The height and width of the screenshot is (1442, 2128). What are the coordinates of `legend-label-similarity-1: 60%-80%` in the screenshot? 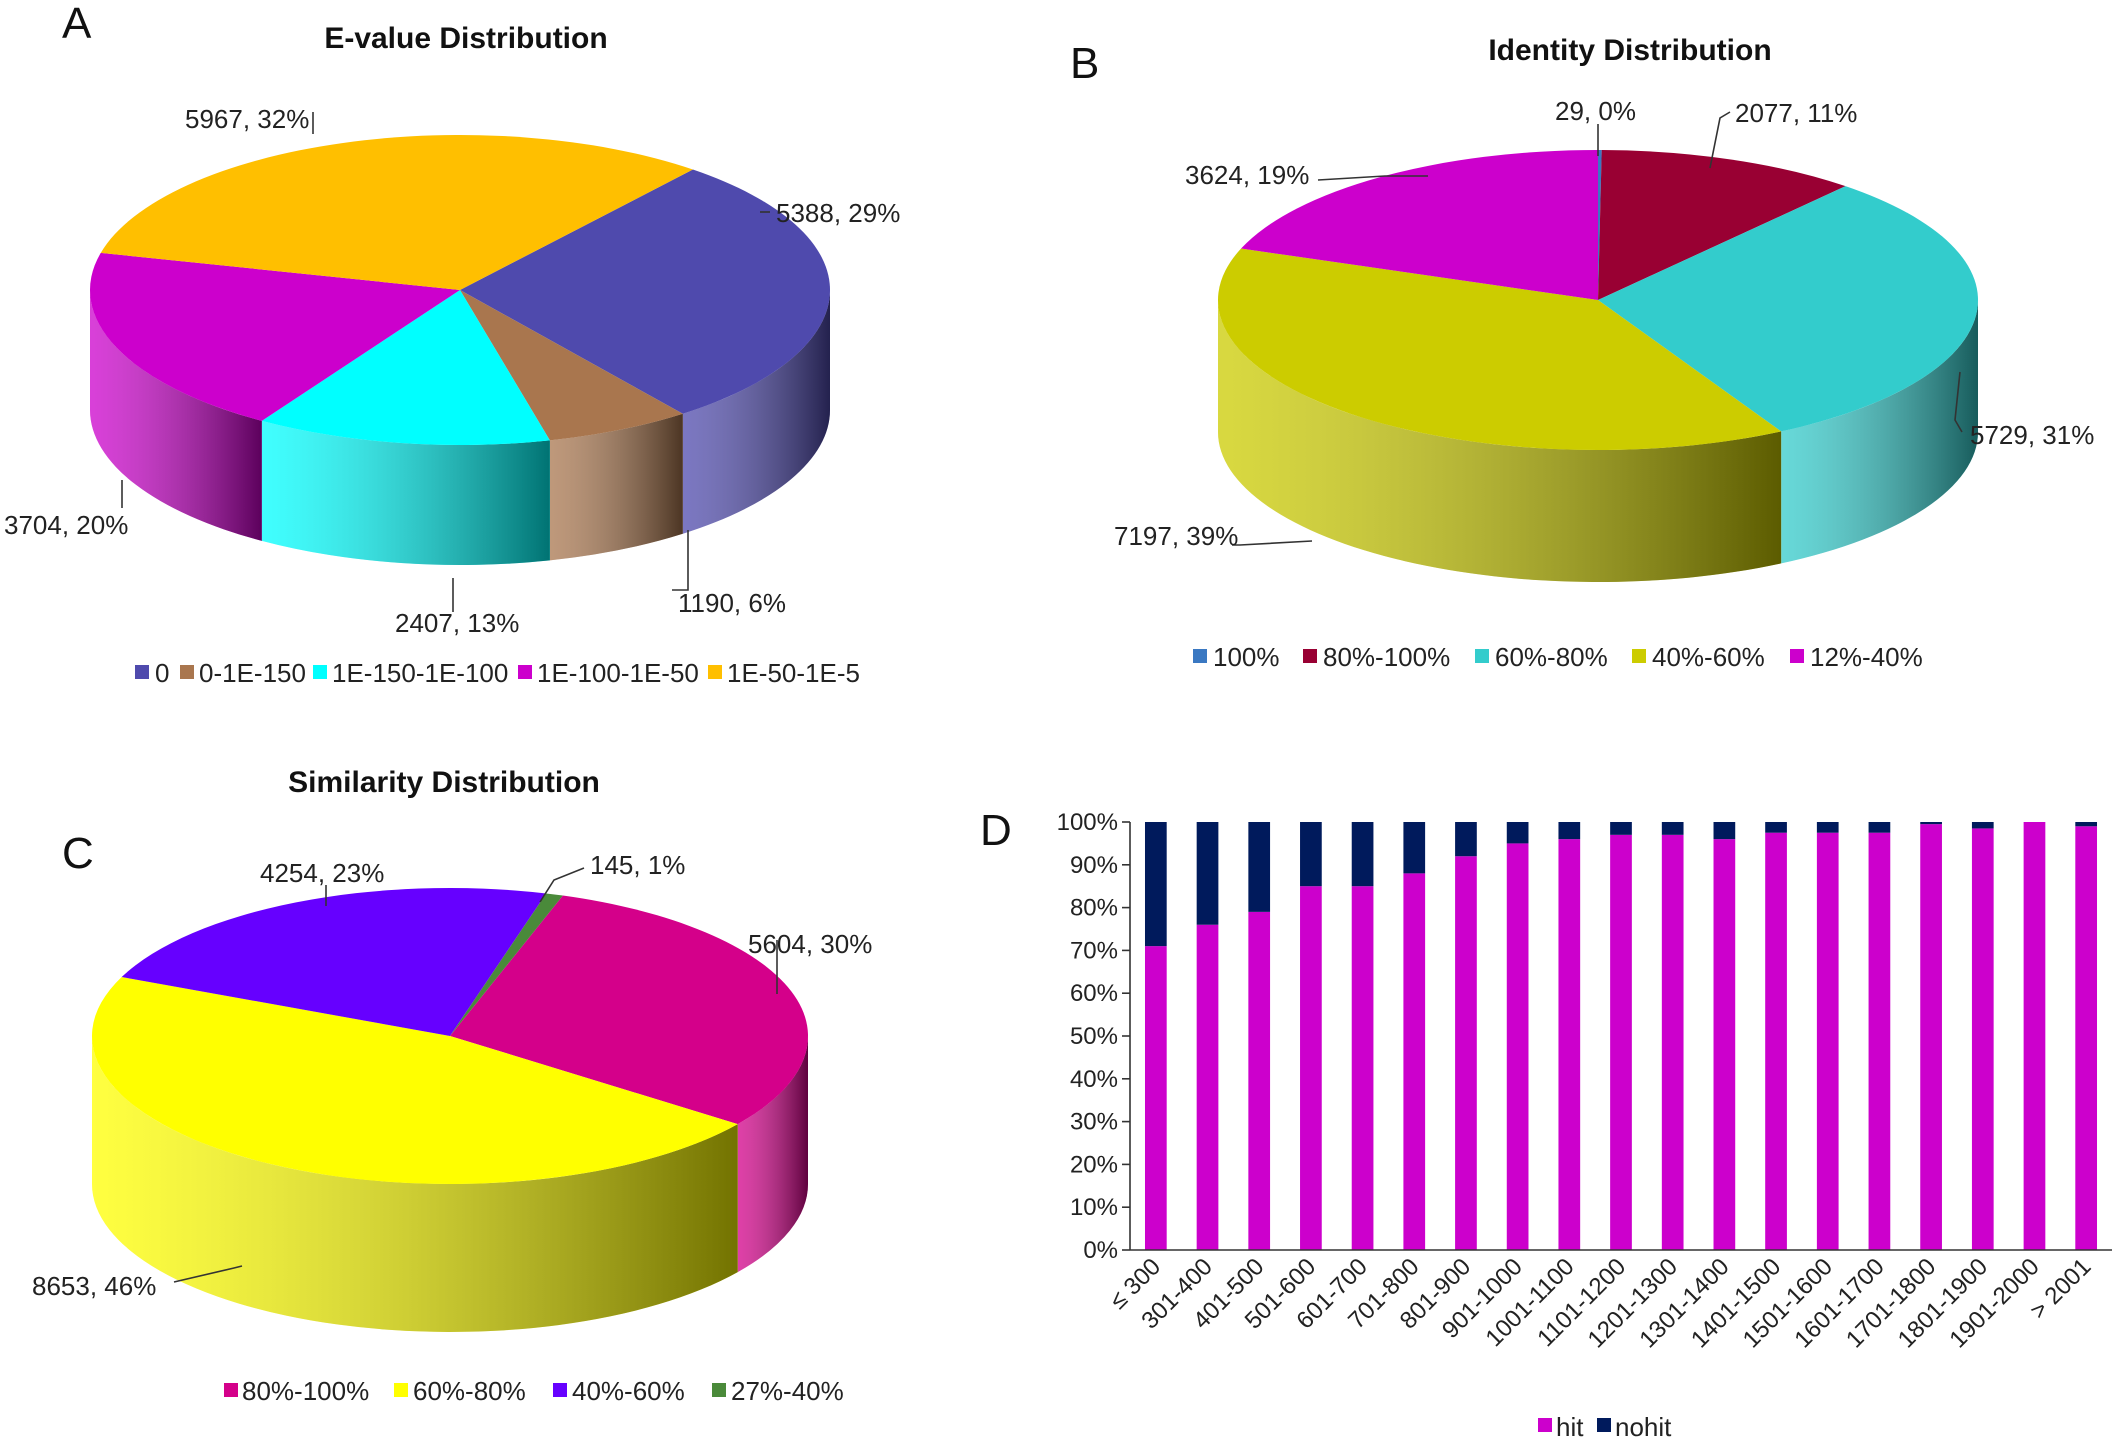 It's located at (469, 1391).